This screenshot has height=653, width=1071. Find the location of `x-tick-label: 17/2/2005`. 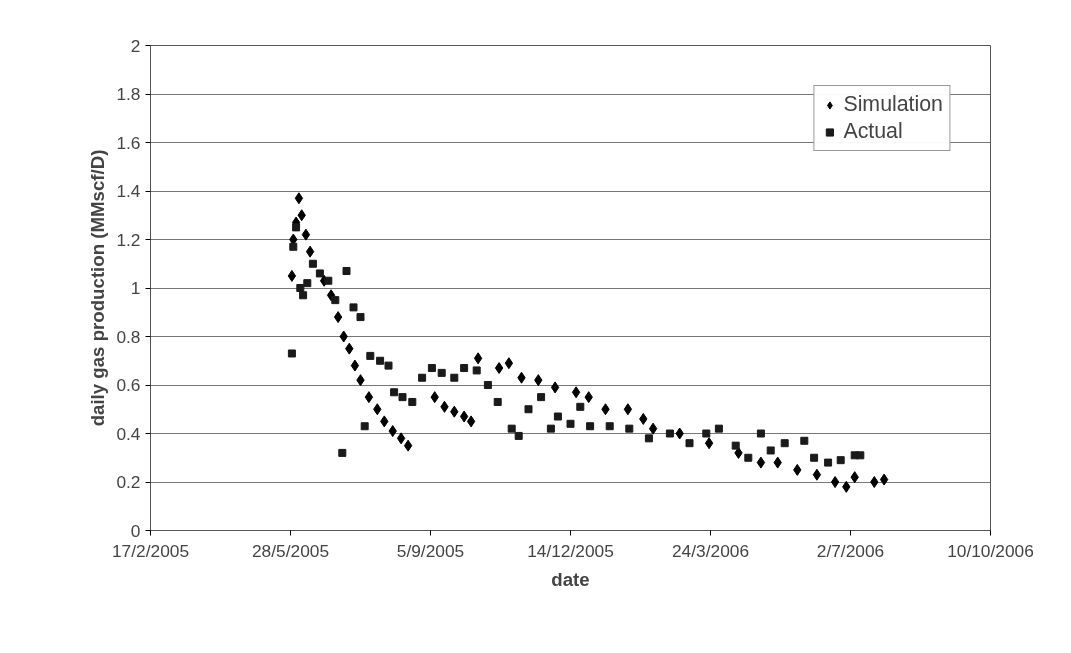

x-tick-label: 17/2/2005 is located at coordinates (150, 550).